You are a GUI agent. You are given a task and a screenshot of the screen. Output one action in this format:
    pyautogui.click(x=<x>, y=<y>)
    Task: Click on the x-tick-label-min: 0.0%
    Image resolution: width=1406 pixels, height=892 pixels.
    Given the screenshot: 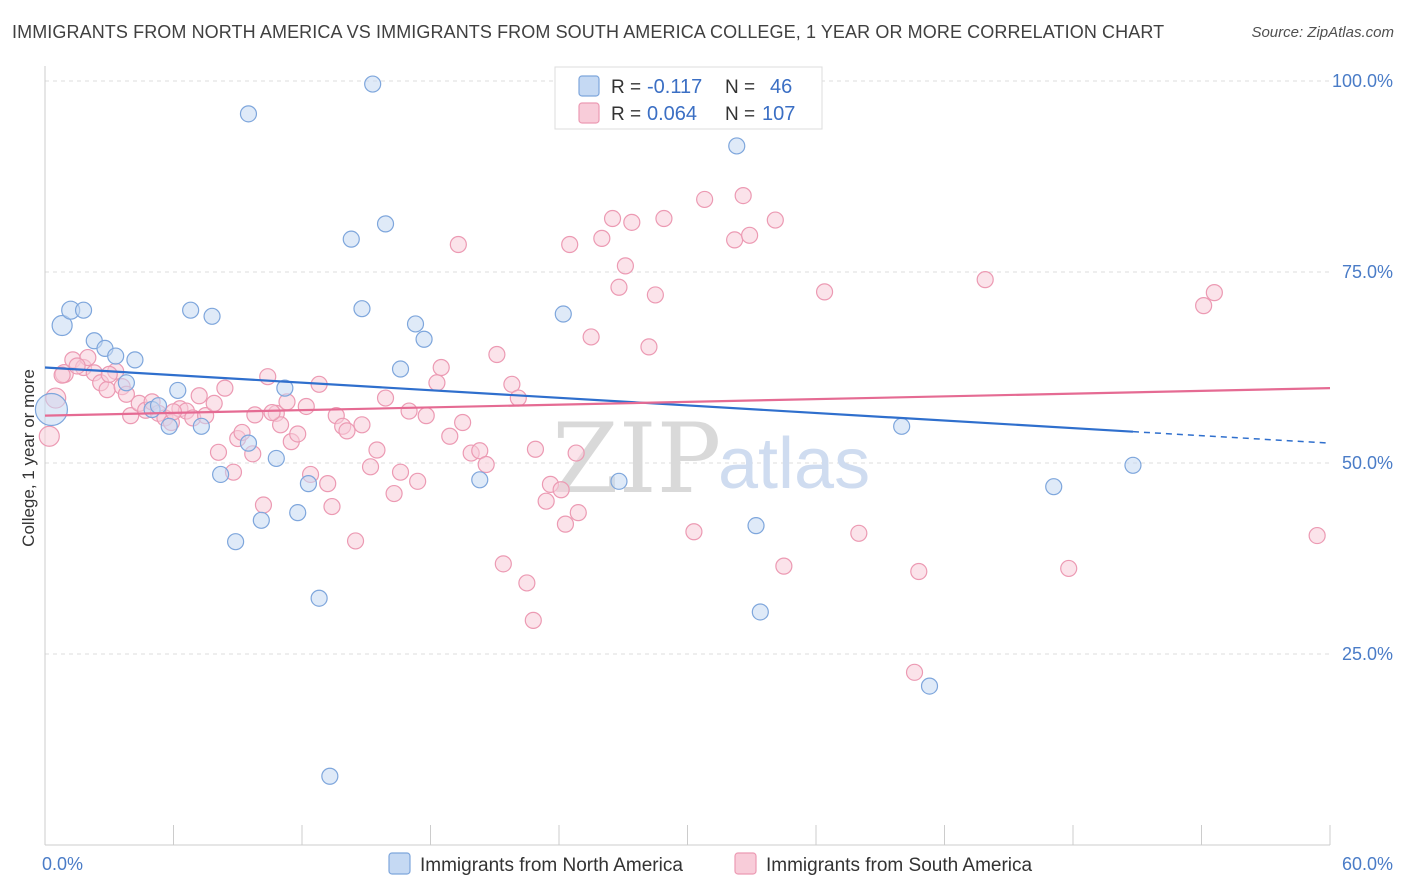 What is the action you would take?
    pyautogui.click(x=62, y=864)
    